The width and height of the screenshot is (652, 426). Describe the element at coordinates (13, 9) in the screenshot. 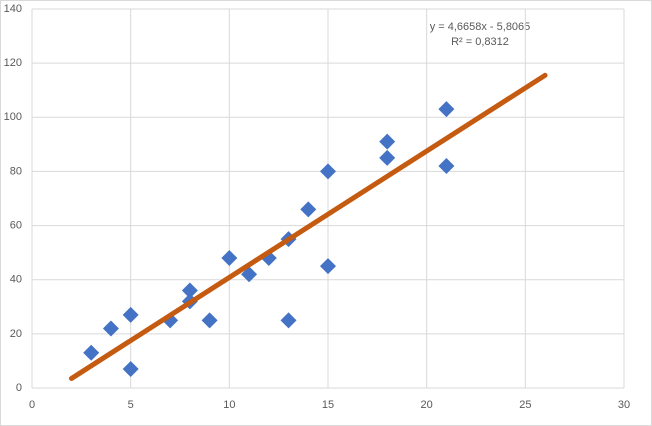

I see `y-tick-label: 140` at that location.